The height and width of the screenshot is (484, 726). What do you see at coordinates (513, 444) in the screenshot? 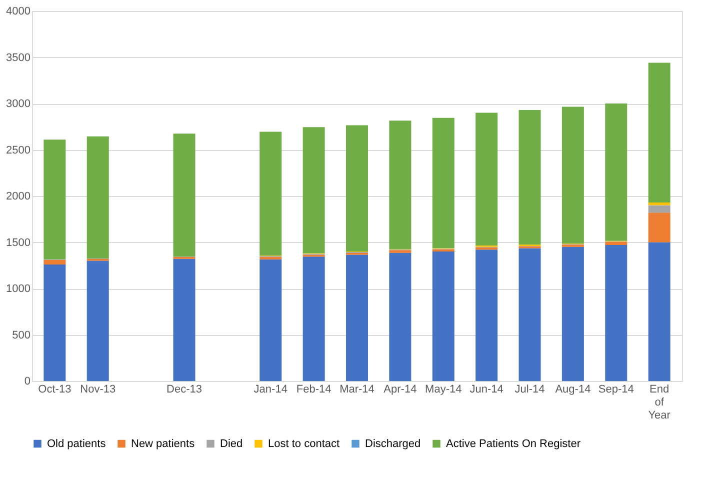
I see `legend-label: Active Patients On Register` at bounding box center [513, 444].